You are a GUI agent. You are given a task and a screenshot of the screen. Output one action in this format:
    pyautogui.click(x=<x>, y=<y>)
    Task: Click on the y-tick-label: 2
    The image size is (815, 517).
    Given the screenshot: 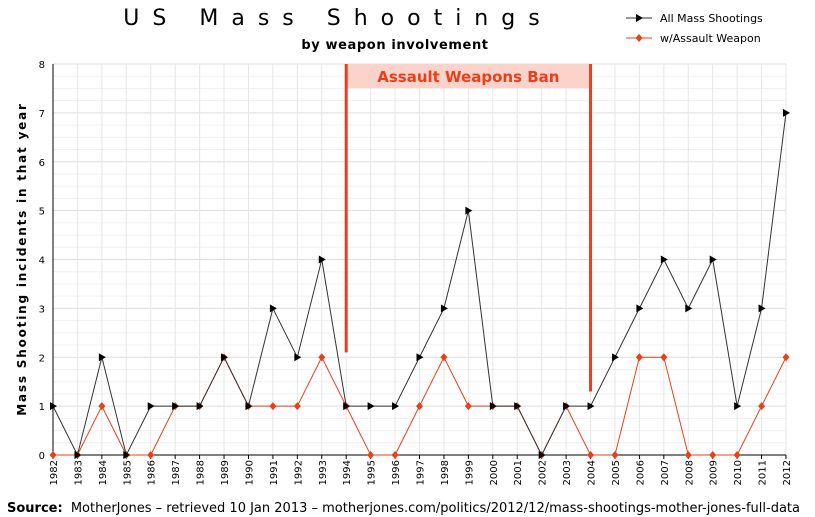 What is the action you would take?
    pyautogui.click(x=42, y=358)
    